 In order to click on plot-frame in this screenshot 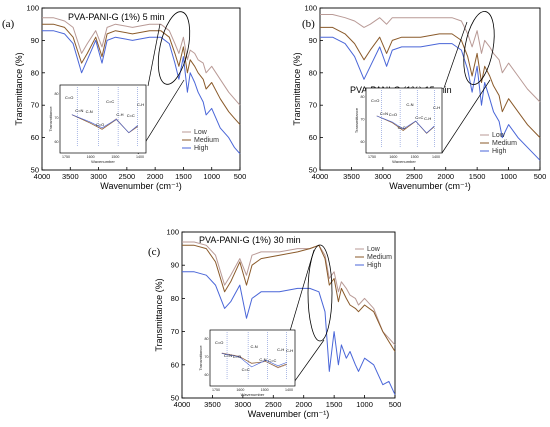, I will do `click(141, 89)`.